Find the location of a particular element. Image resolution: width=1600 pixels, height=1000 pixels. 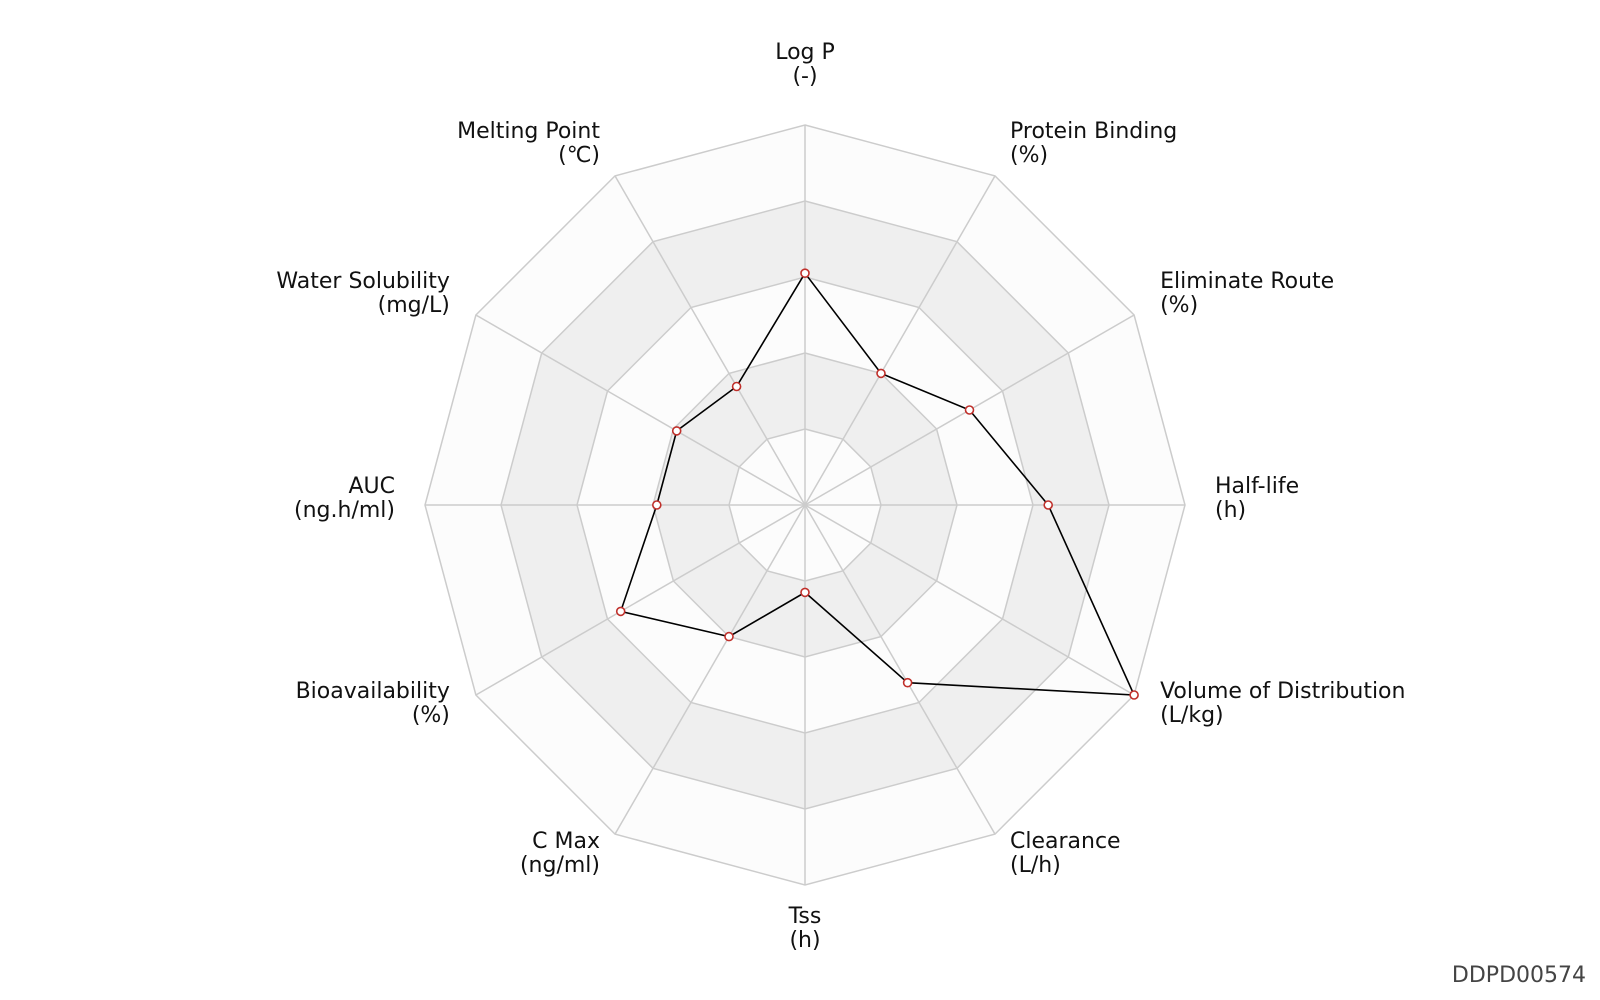

axis-name: C Max is located at coordinates (566, 841).